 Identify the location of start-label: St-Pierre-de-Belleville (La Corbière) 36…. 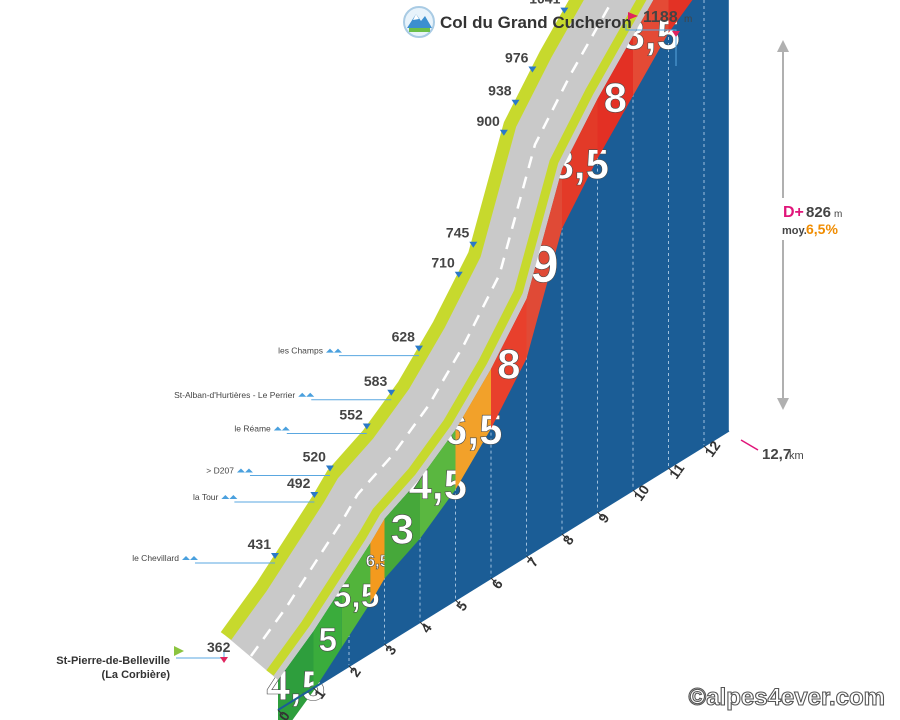
(143, 660).